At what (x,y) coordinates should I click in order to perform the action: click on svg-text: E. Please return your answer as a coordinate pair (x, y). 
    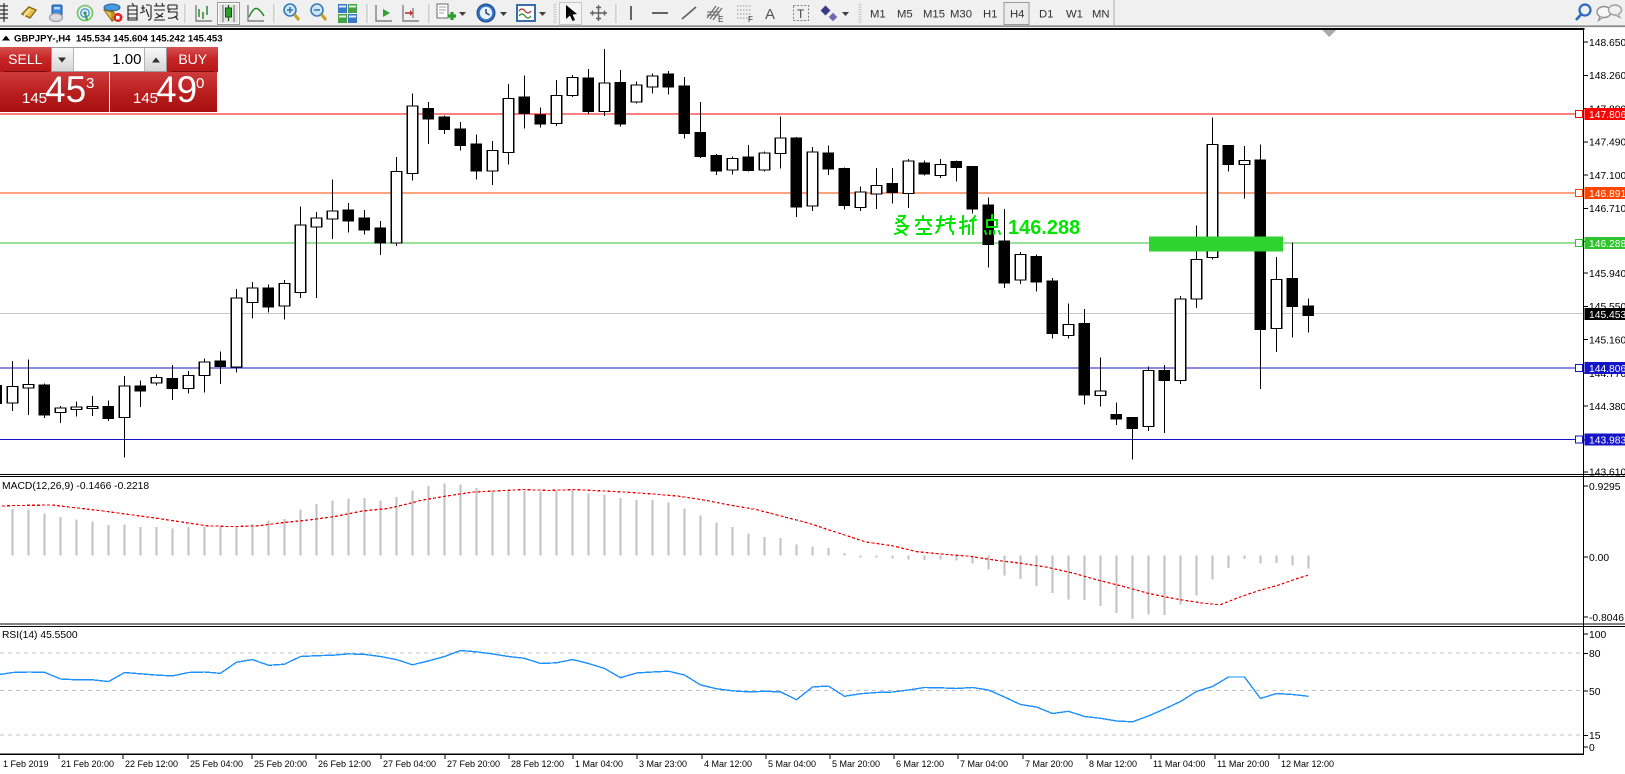
    Looking at the image, I should click on (720, 19).